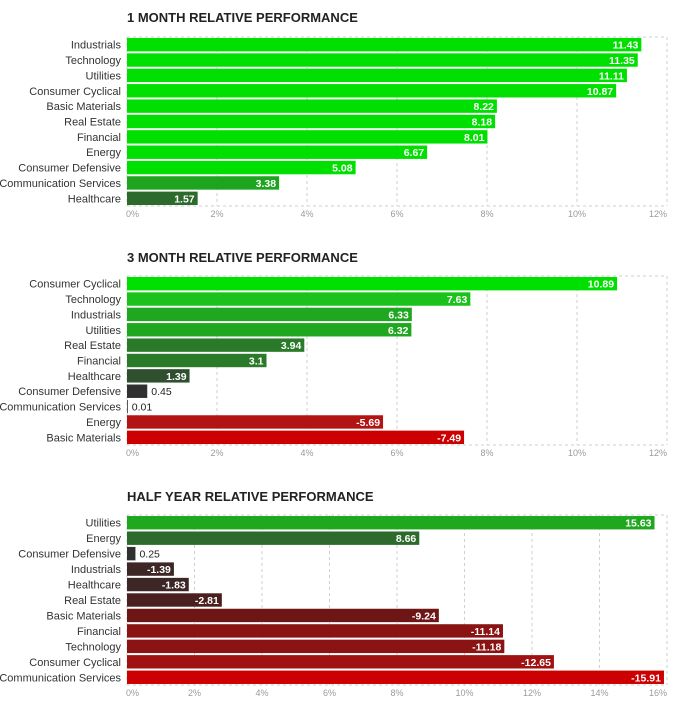 The image size is (691, 710). Describe the element at coordinates (242, 17) in the screenshot. I see `chart-title: 1 MONTH RELATIVE PERFORMANCE` at that location.